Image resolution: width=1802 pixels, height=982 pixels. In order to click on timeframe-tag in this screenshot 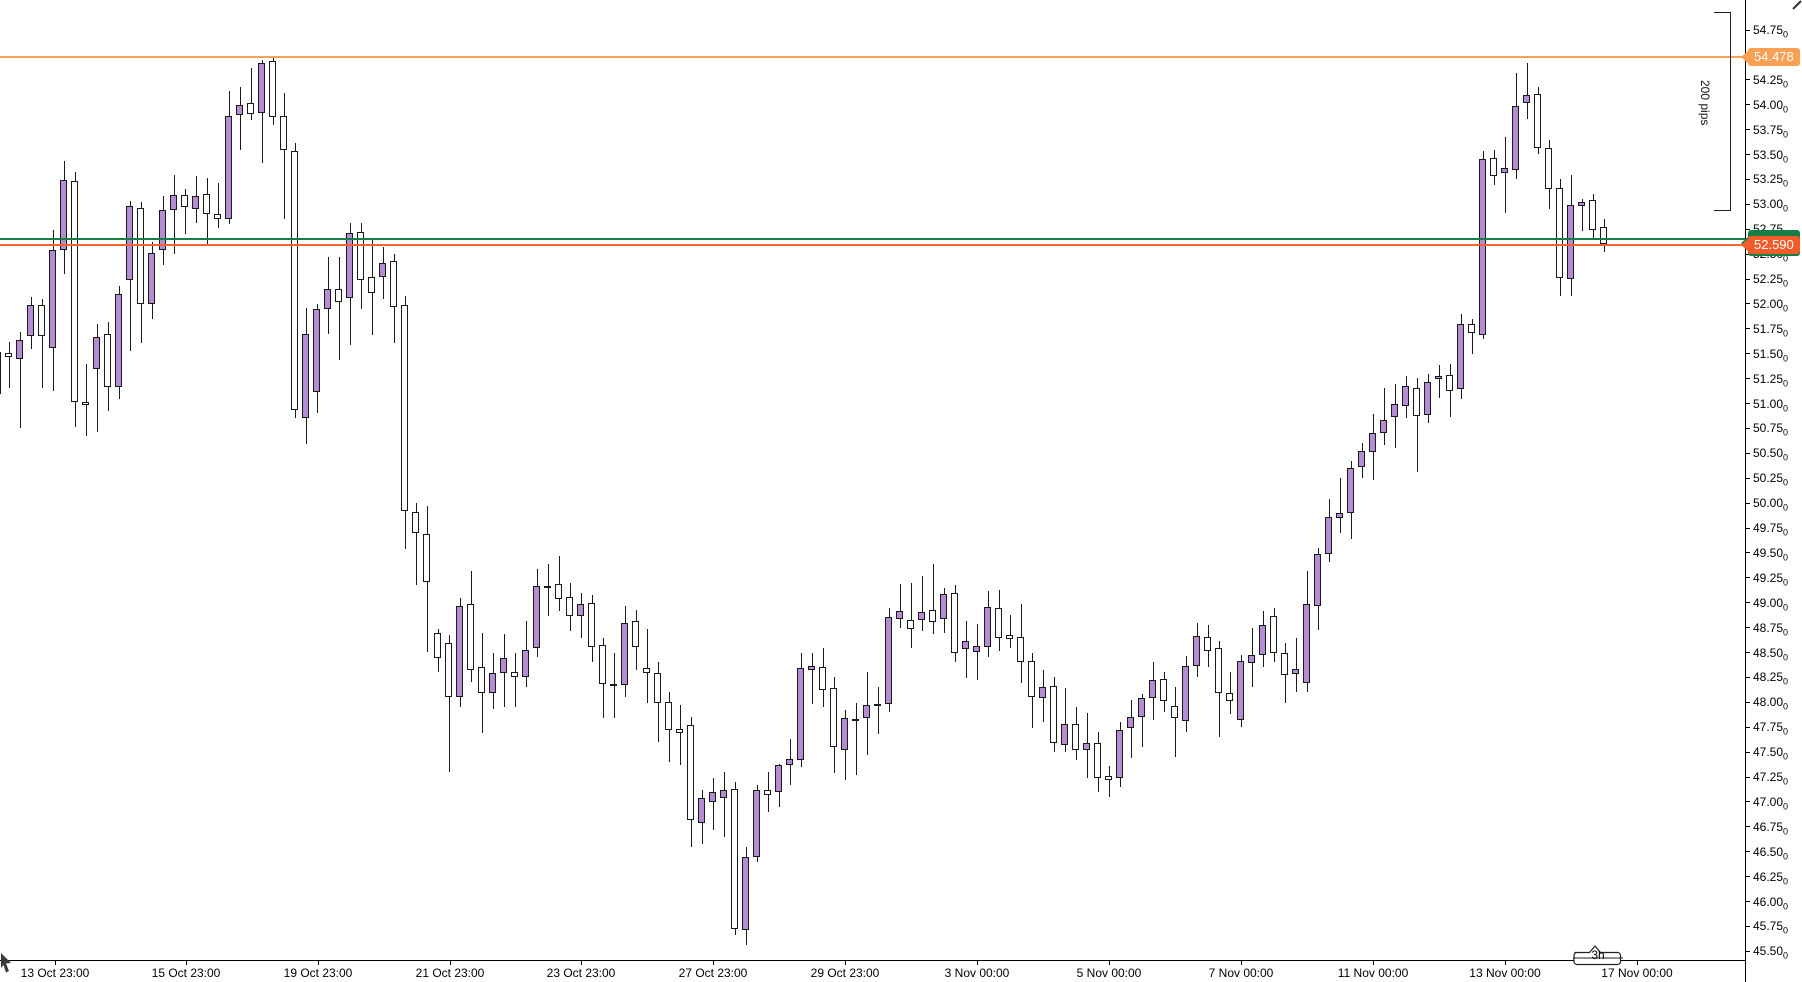, I will do `click(1598, 955)`.